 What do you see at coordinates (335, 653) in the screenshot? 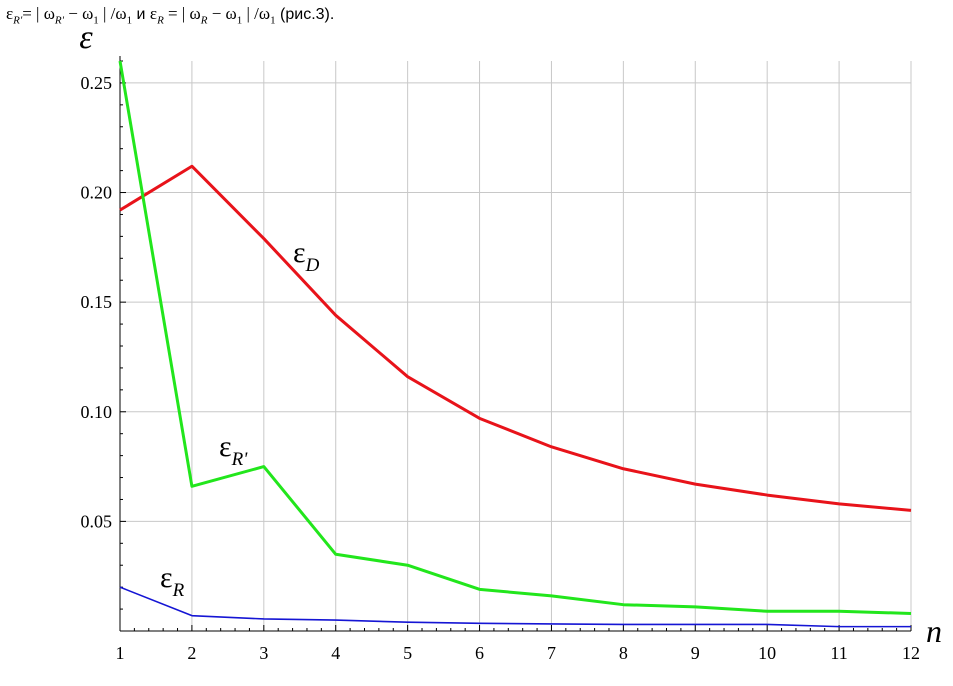
I see `x-tick-label: 4` at bounding box center [335, 653].